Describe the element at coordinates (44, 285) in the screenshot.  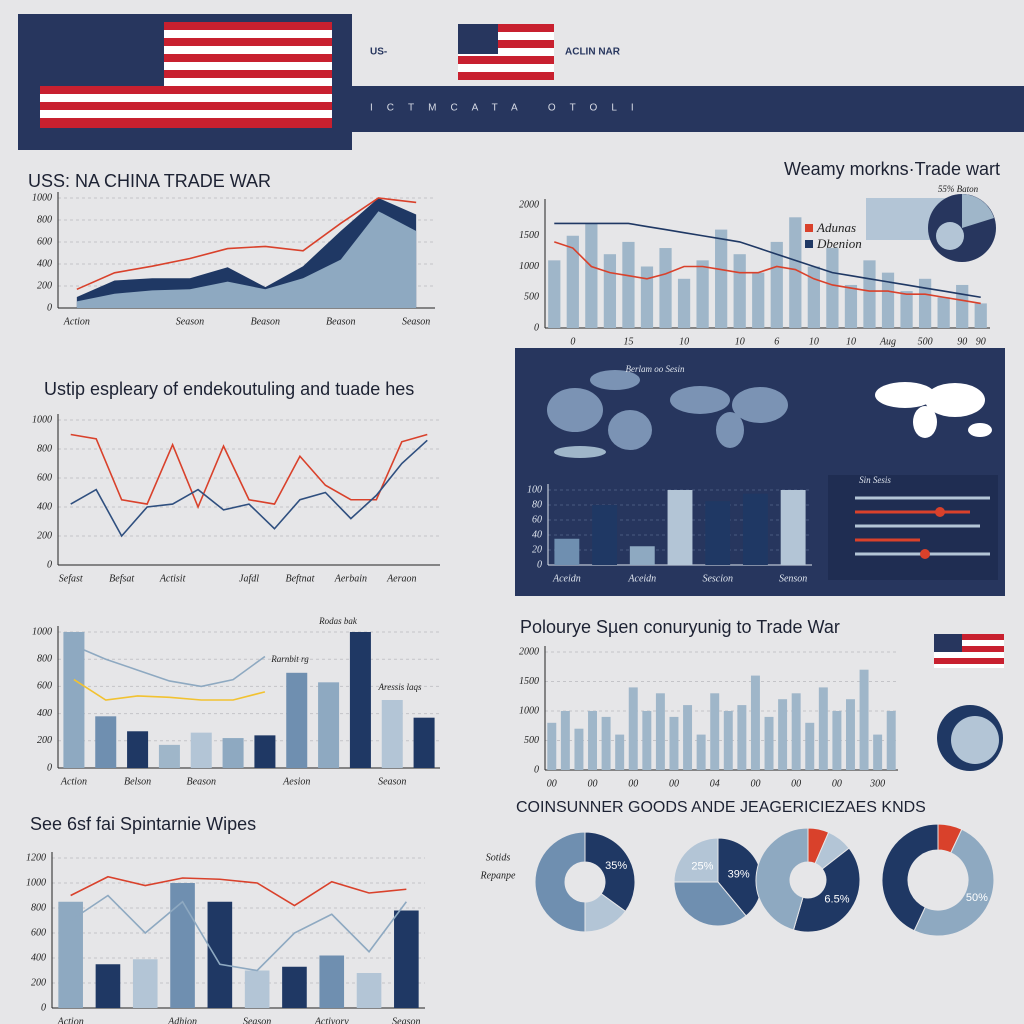
I see `y-tick-label: 200` at that location.